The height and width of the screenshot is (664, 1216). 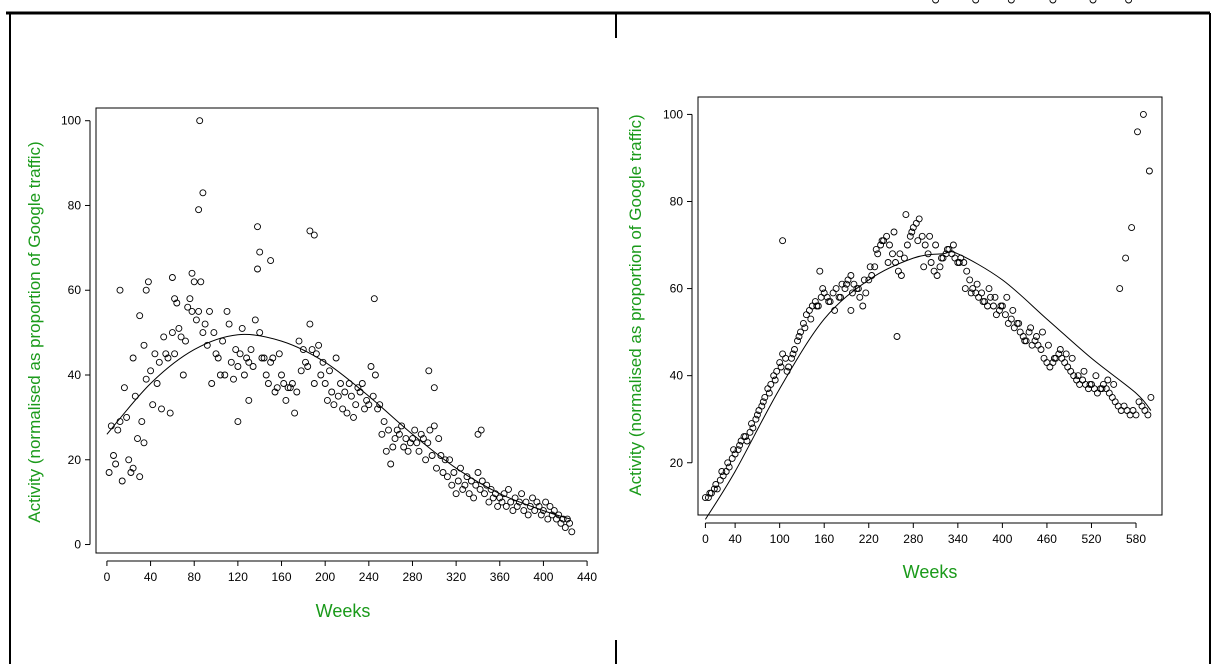 I want to click on right-x-axis: 0 40 100 160 220 280 340 400 460 520 580, so click(x=924, y=534).